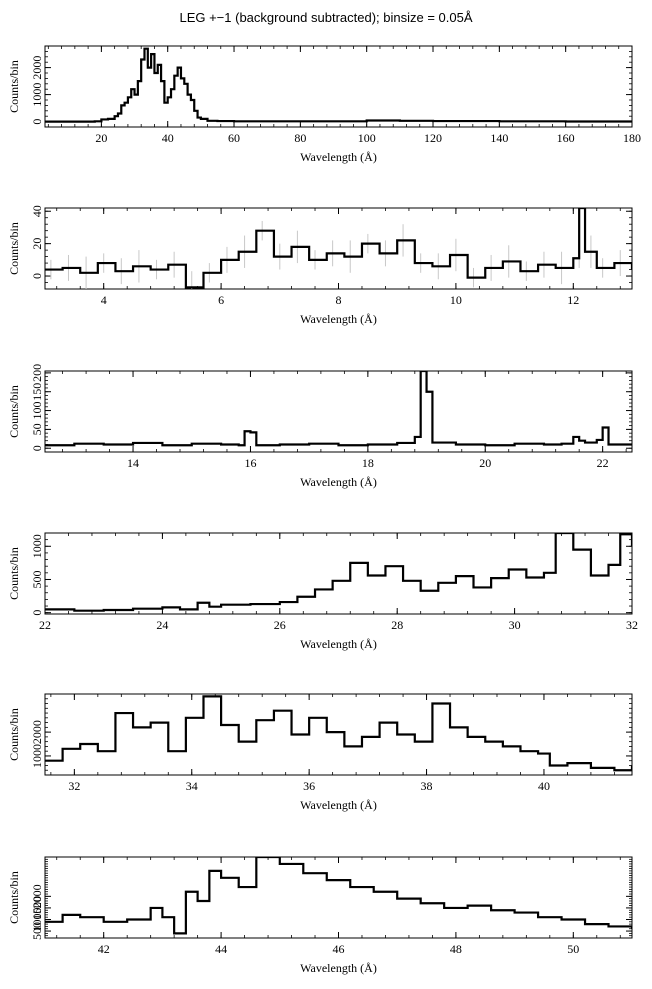  What do you see at coordinates (133, 463) in the screenshot?
I see `x-tick-label: 14` at bounding box center [133, 463].